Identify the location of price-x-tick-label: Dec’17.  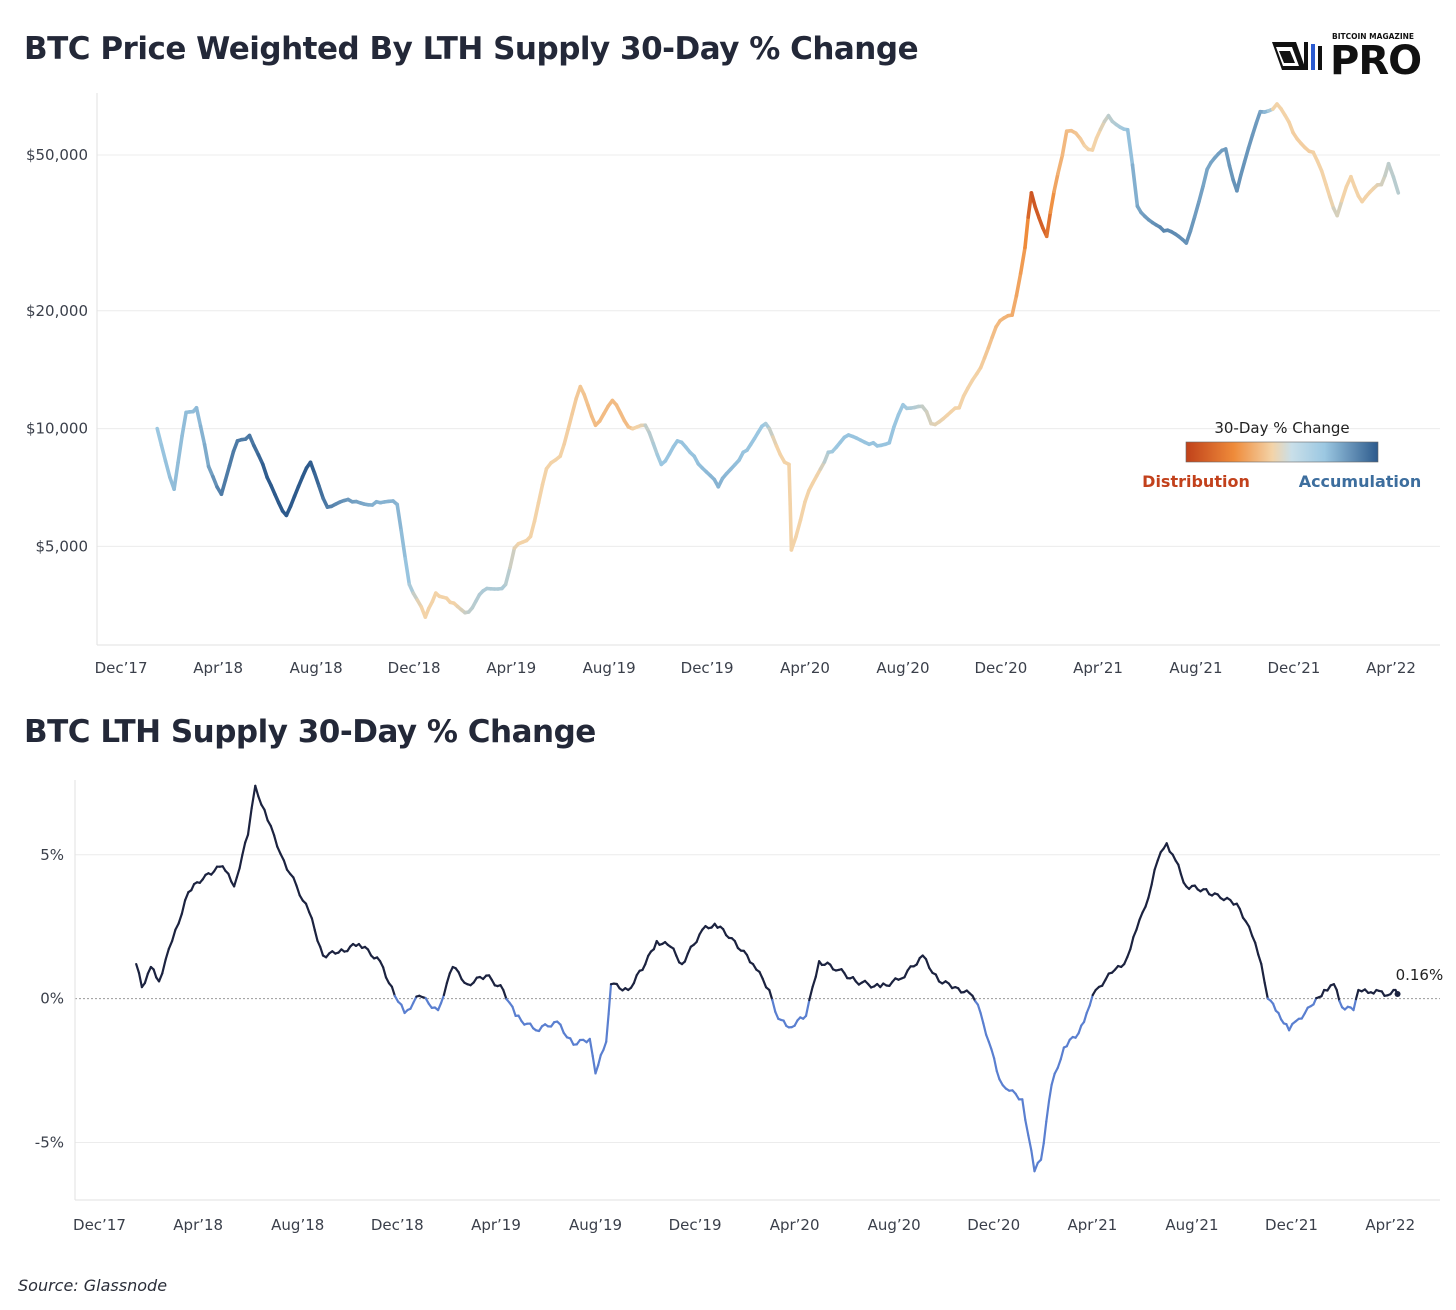
(121, 668).